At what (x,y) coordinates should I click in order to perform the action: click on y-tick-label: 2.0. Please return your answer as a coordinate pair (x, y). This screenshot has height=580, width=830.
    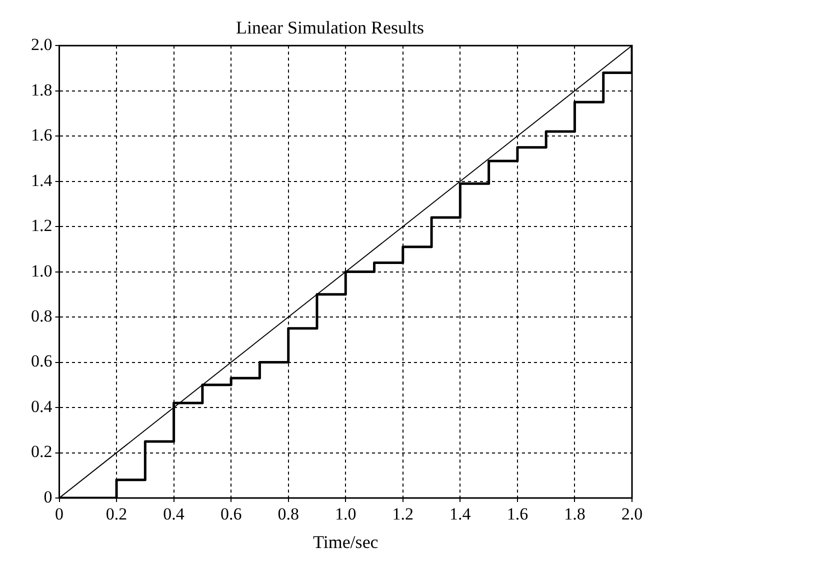
    Looking at the image, I should click on (41, 44).